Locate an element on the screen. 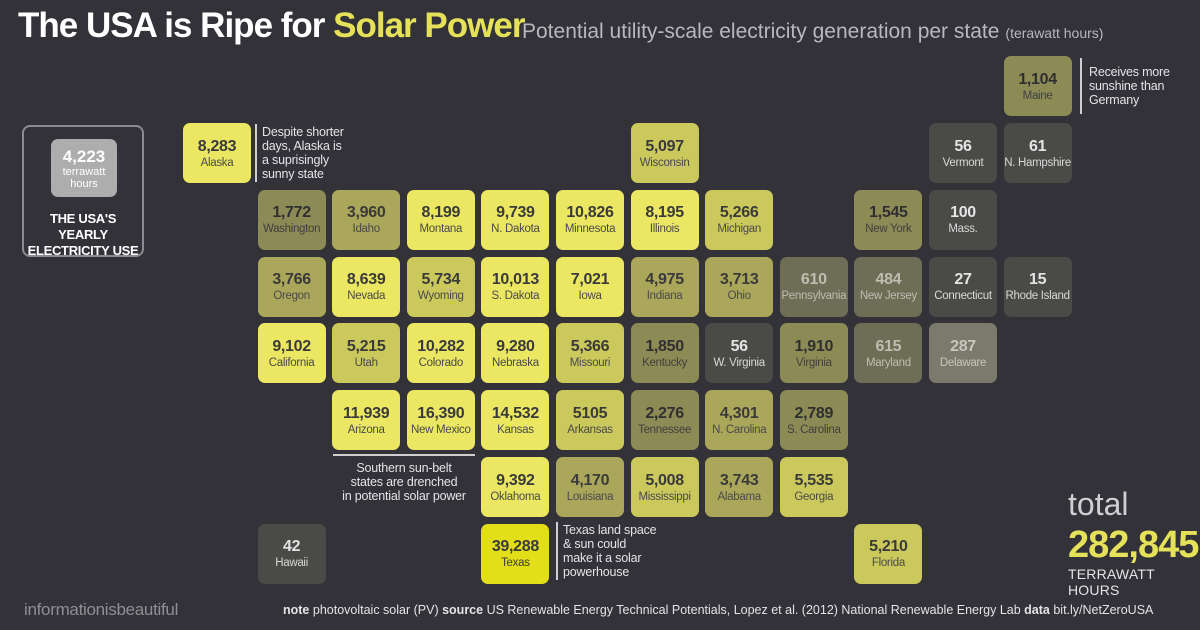 The width and height of the screenshot is (1200, 630). state-tile-s-dakota: 10,013 S. Dakota is located at coordinates (515, 286).